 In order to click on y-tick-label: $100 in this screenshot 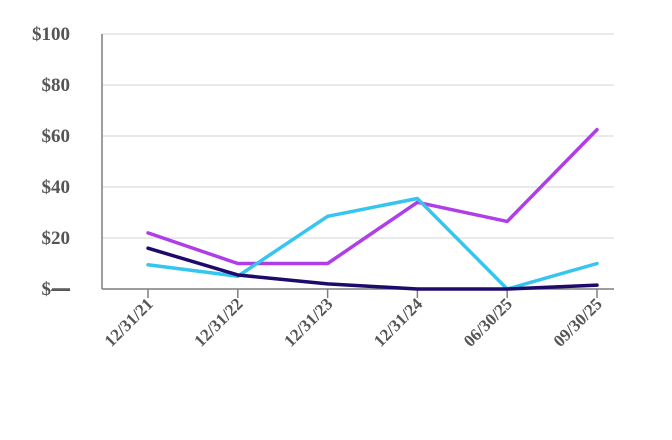, I will do `click(51, 34)`.